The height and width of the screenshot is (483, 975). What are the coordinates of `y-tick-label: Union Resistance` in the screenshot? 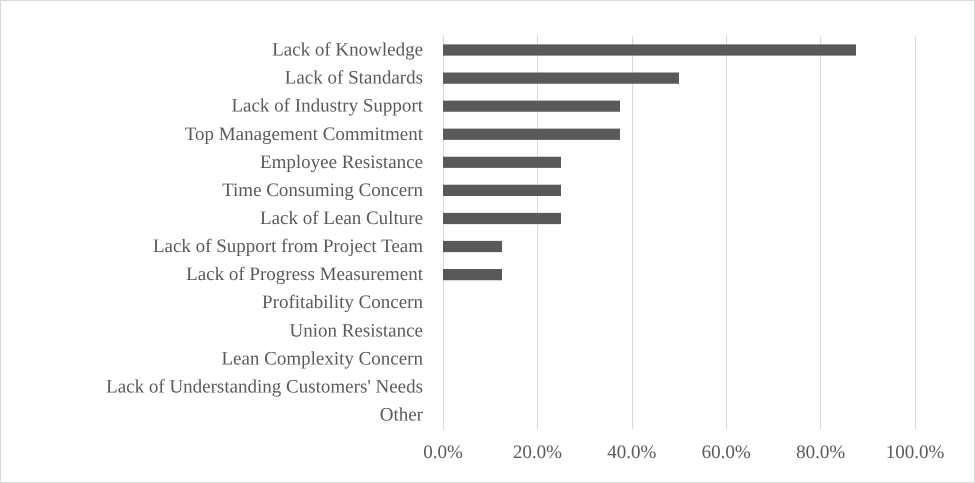 It's located at (356, 331).